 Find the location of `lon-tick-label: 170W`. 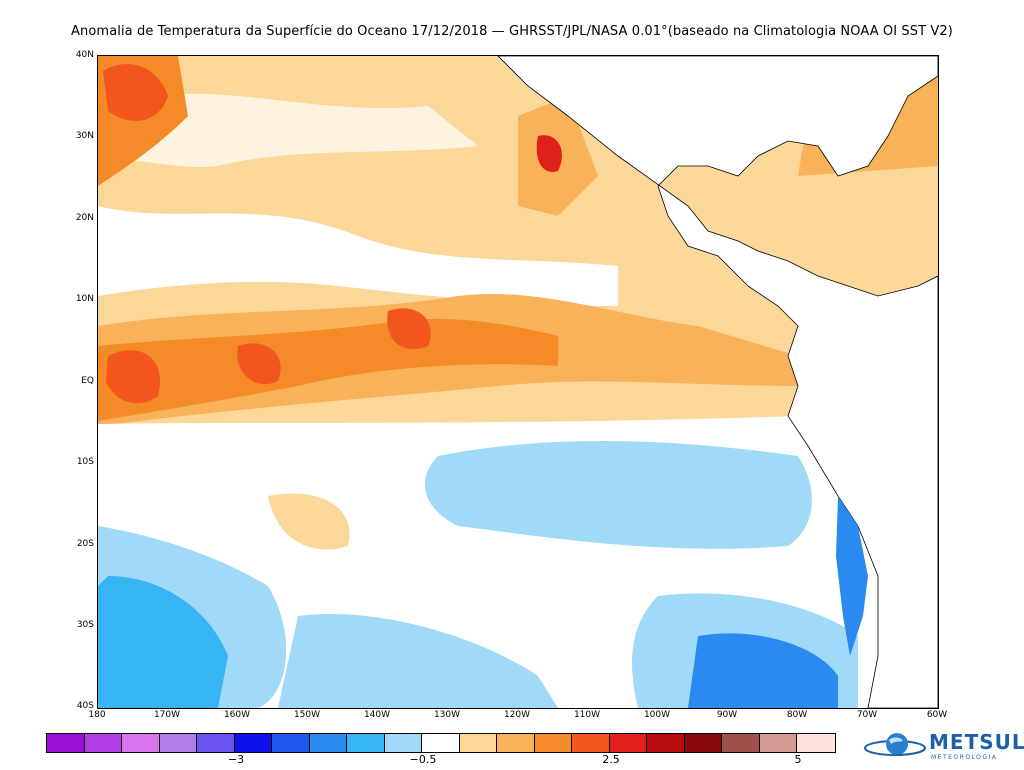

lon-tick-label: 170W is located at coordinates (167, 715).